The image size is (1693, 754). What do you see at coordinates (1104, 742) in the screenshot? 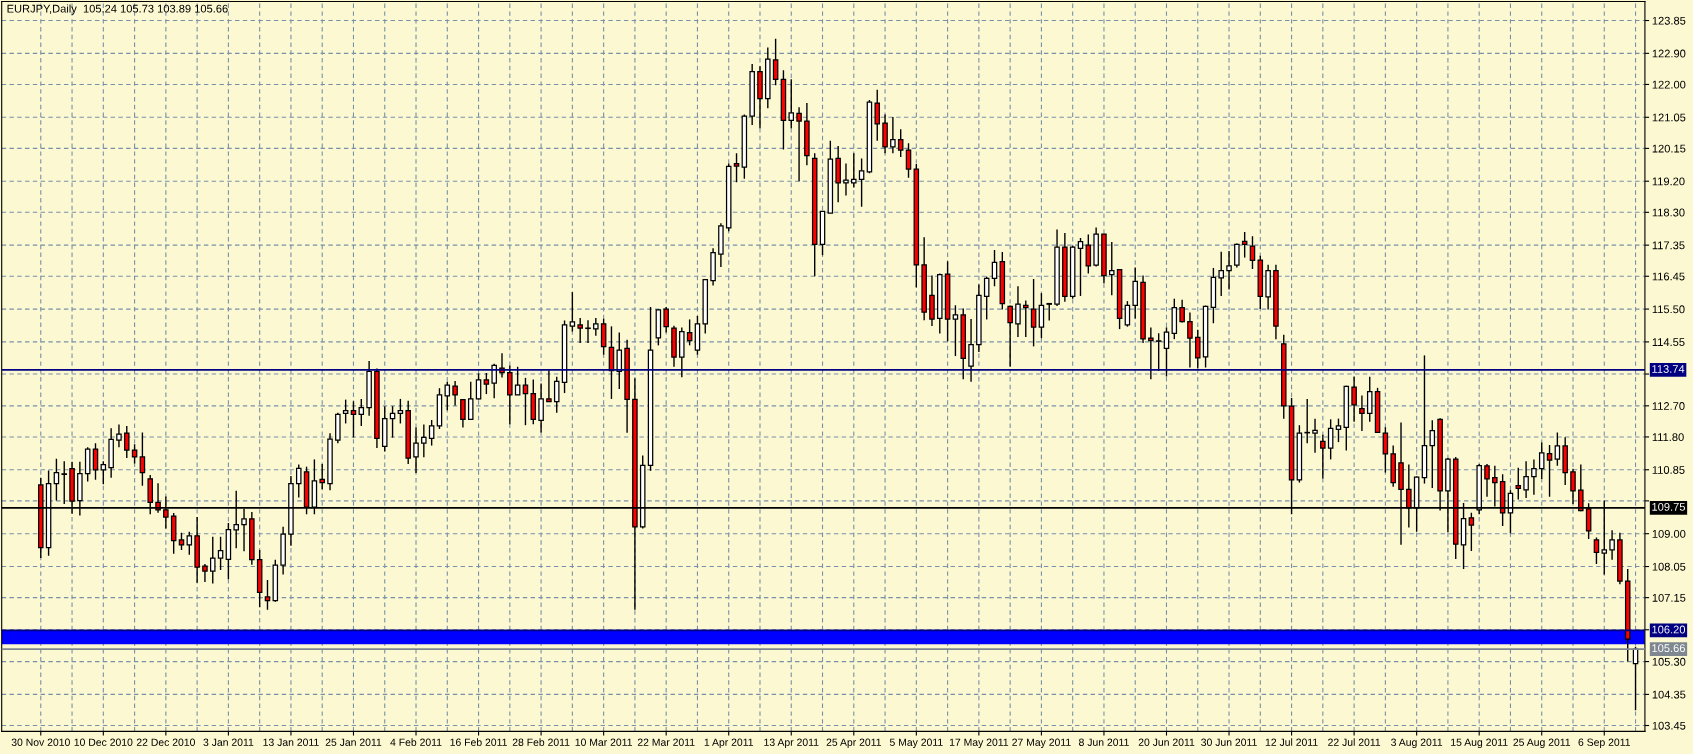
I see `x-tick-label: 8 Jun 2011` at bounding box center [1104, 742].